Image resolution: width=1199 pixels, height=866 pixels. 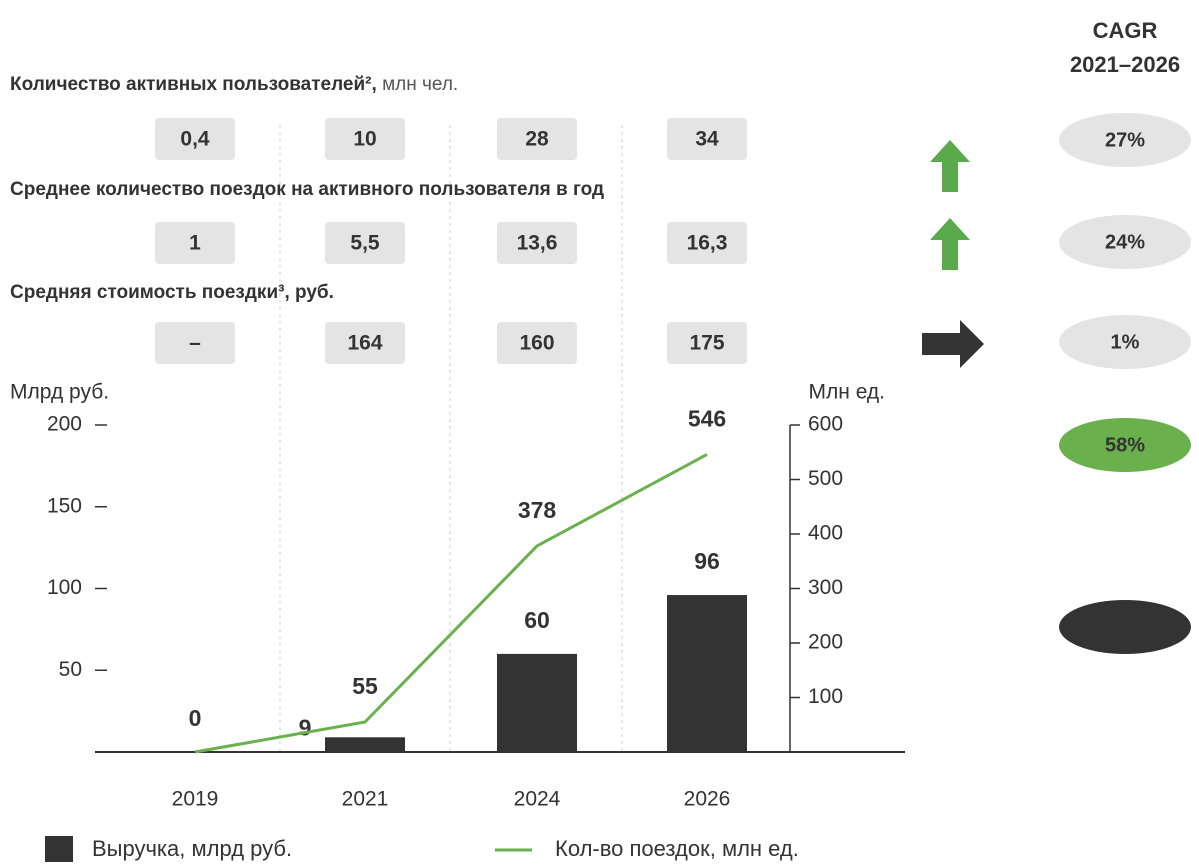 What do you see at coordinates (707, 419) in the screenshot?
I see `line-label: 546` at bounding box center [707, 419].